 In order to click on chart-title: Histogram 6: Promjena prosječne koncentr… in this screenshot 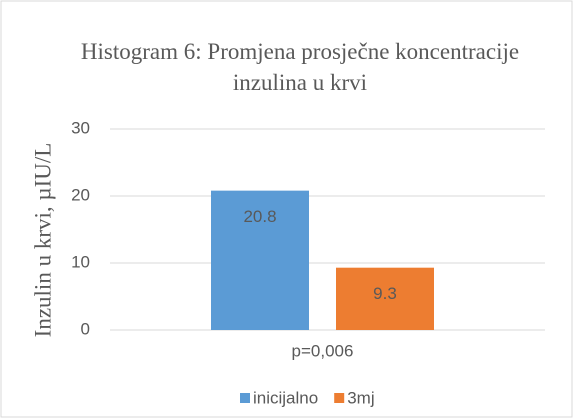, I will do `click(300, 67)`.